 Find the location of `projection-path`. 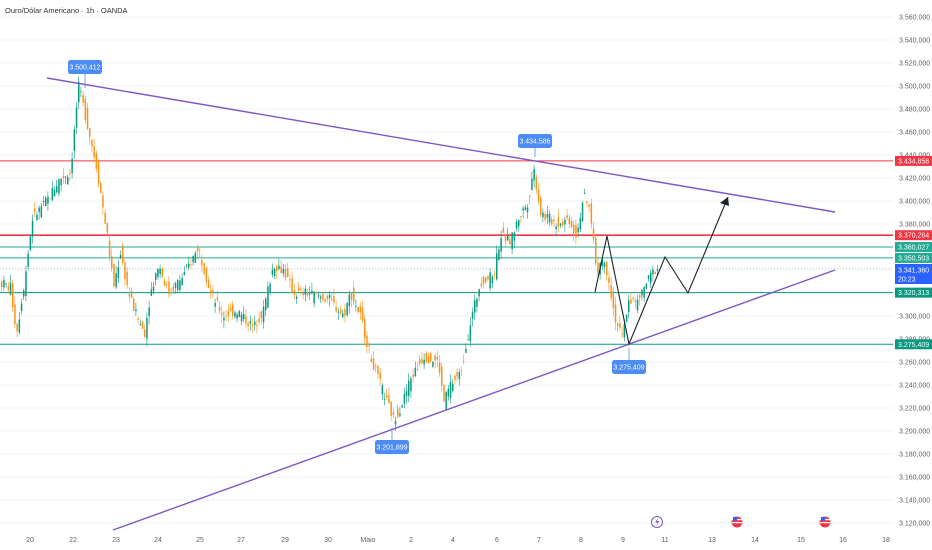

projection-path is located at coordinates (661, 271).